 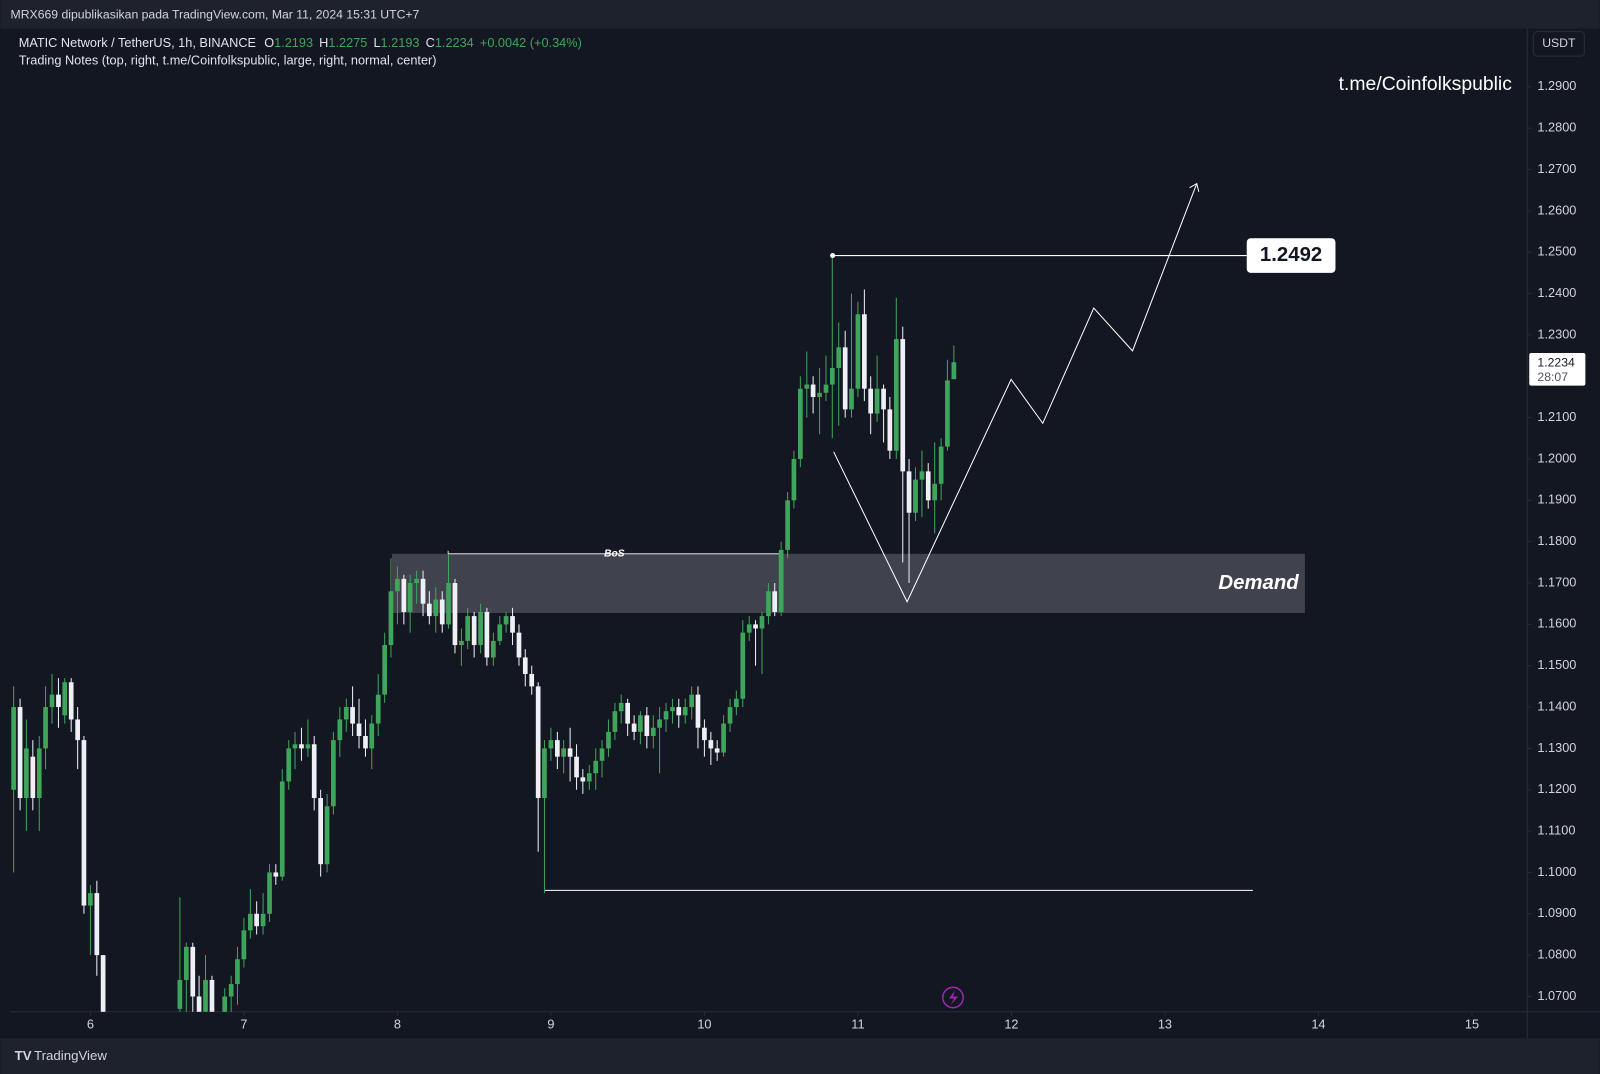 I want to click on level-anchor, so click(x=833, y=256).